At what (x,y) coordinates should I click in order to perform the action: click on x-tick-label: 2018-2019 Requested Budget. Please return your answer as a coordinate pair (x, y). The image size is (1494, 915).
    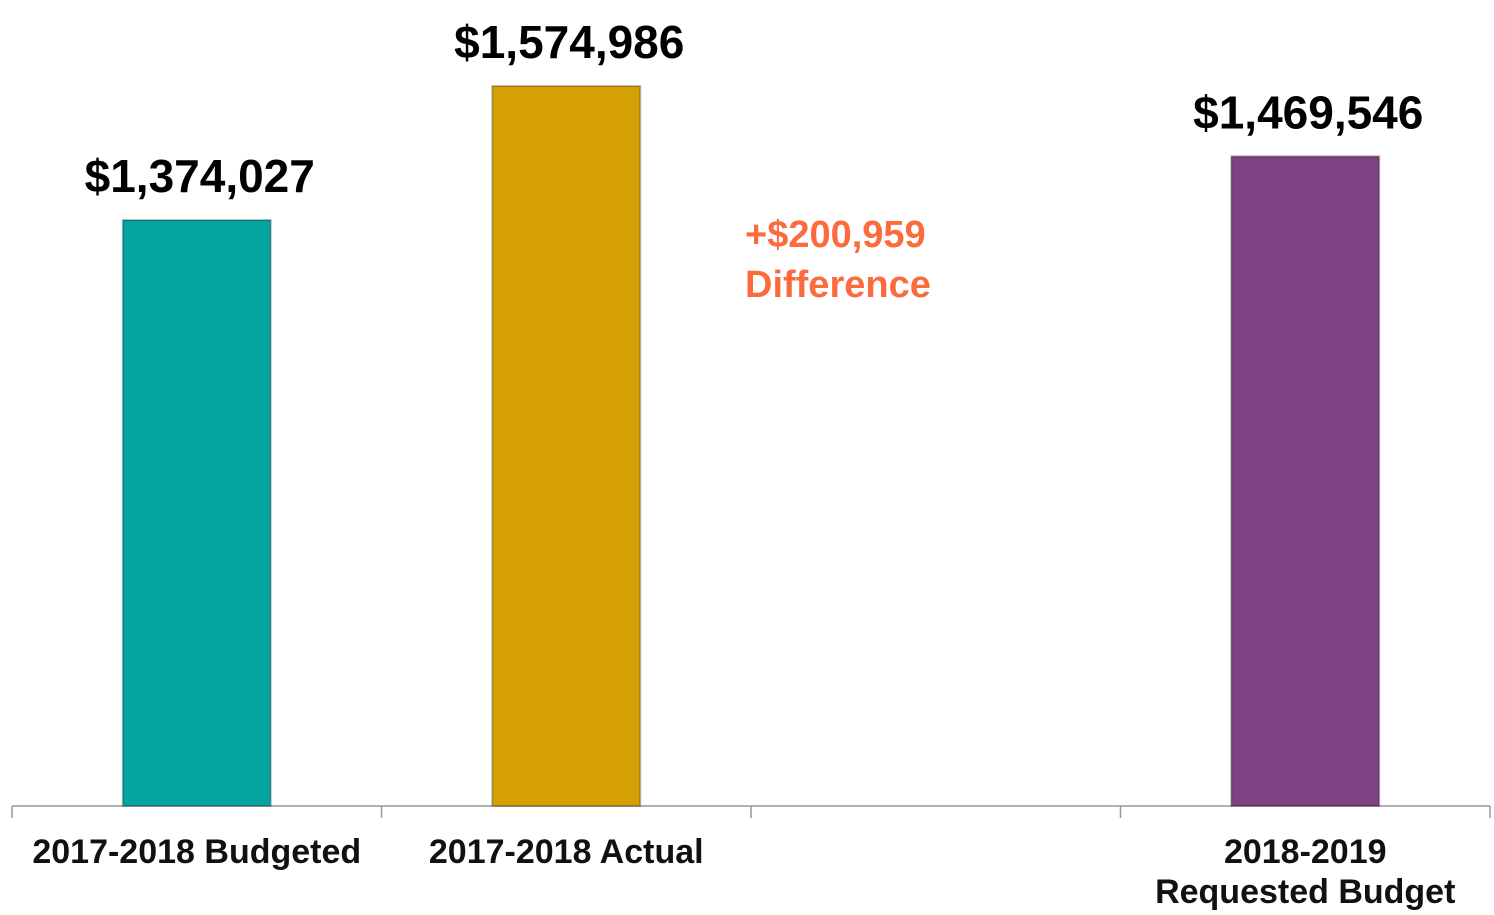
    Looking at the image, I should click on (1305, 872).